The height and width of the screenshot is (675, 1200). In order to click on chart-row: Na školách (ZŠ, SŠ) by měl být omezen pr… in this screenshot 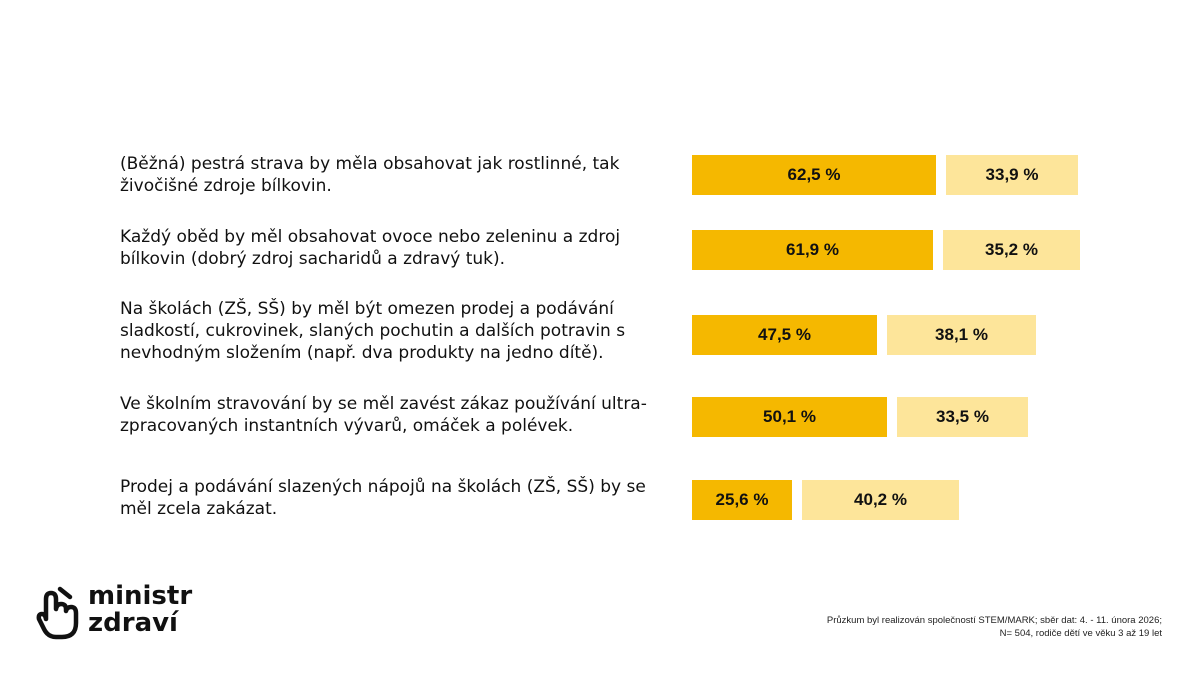, I will do `click(600, 334)`.